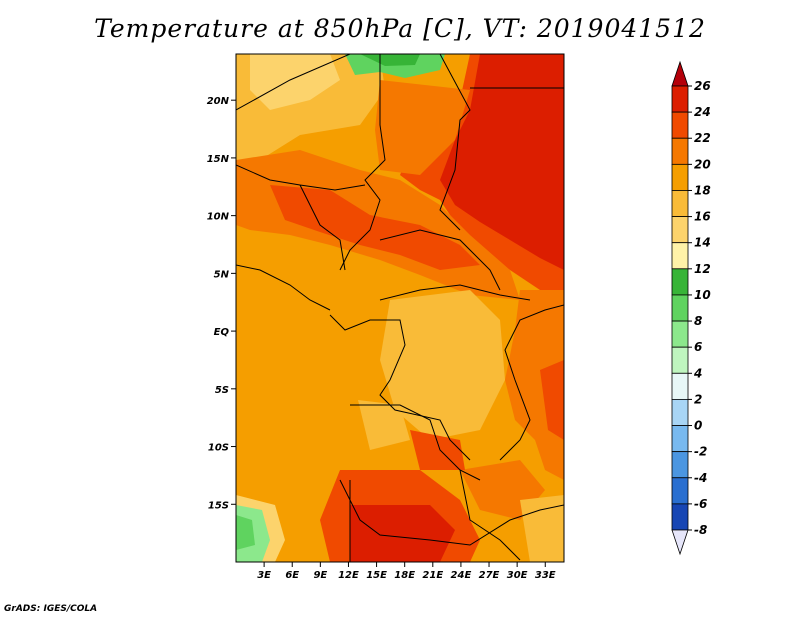  Describe the element at coordinates (698, 426) in the screenshot. I see `colorbar-label: 0` at that location.